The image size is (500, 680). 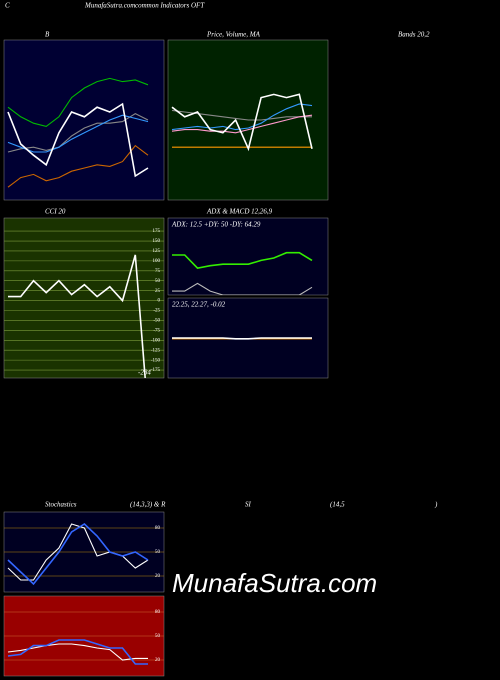 I want to click on y-tick-label: 150, so click(x=157, y=241).